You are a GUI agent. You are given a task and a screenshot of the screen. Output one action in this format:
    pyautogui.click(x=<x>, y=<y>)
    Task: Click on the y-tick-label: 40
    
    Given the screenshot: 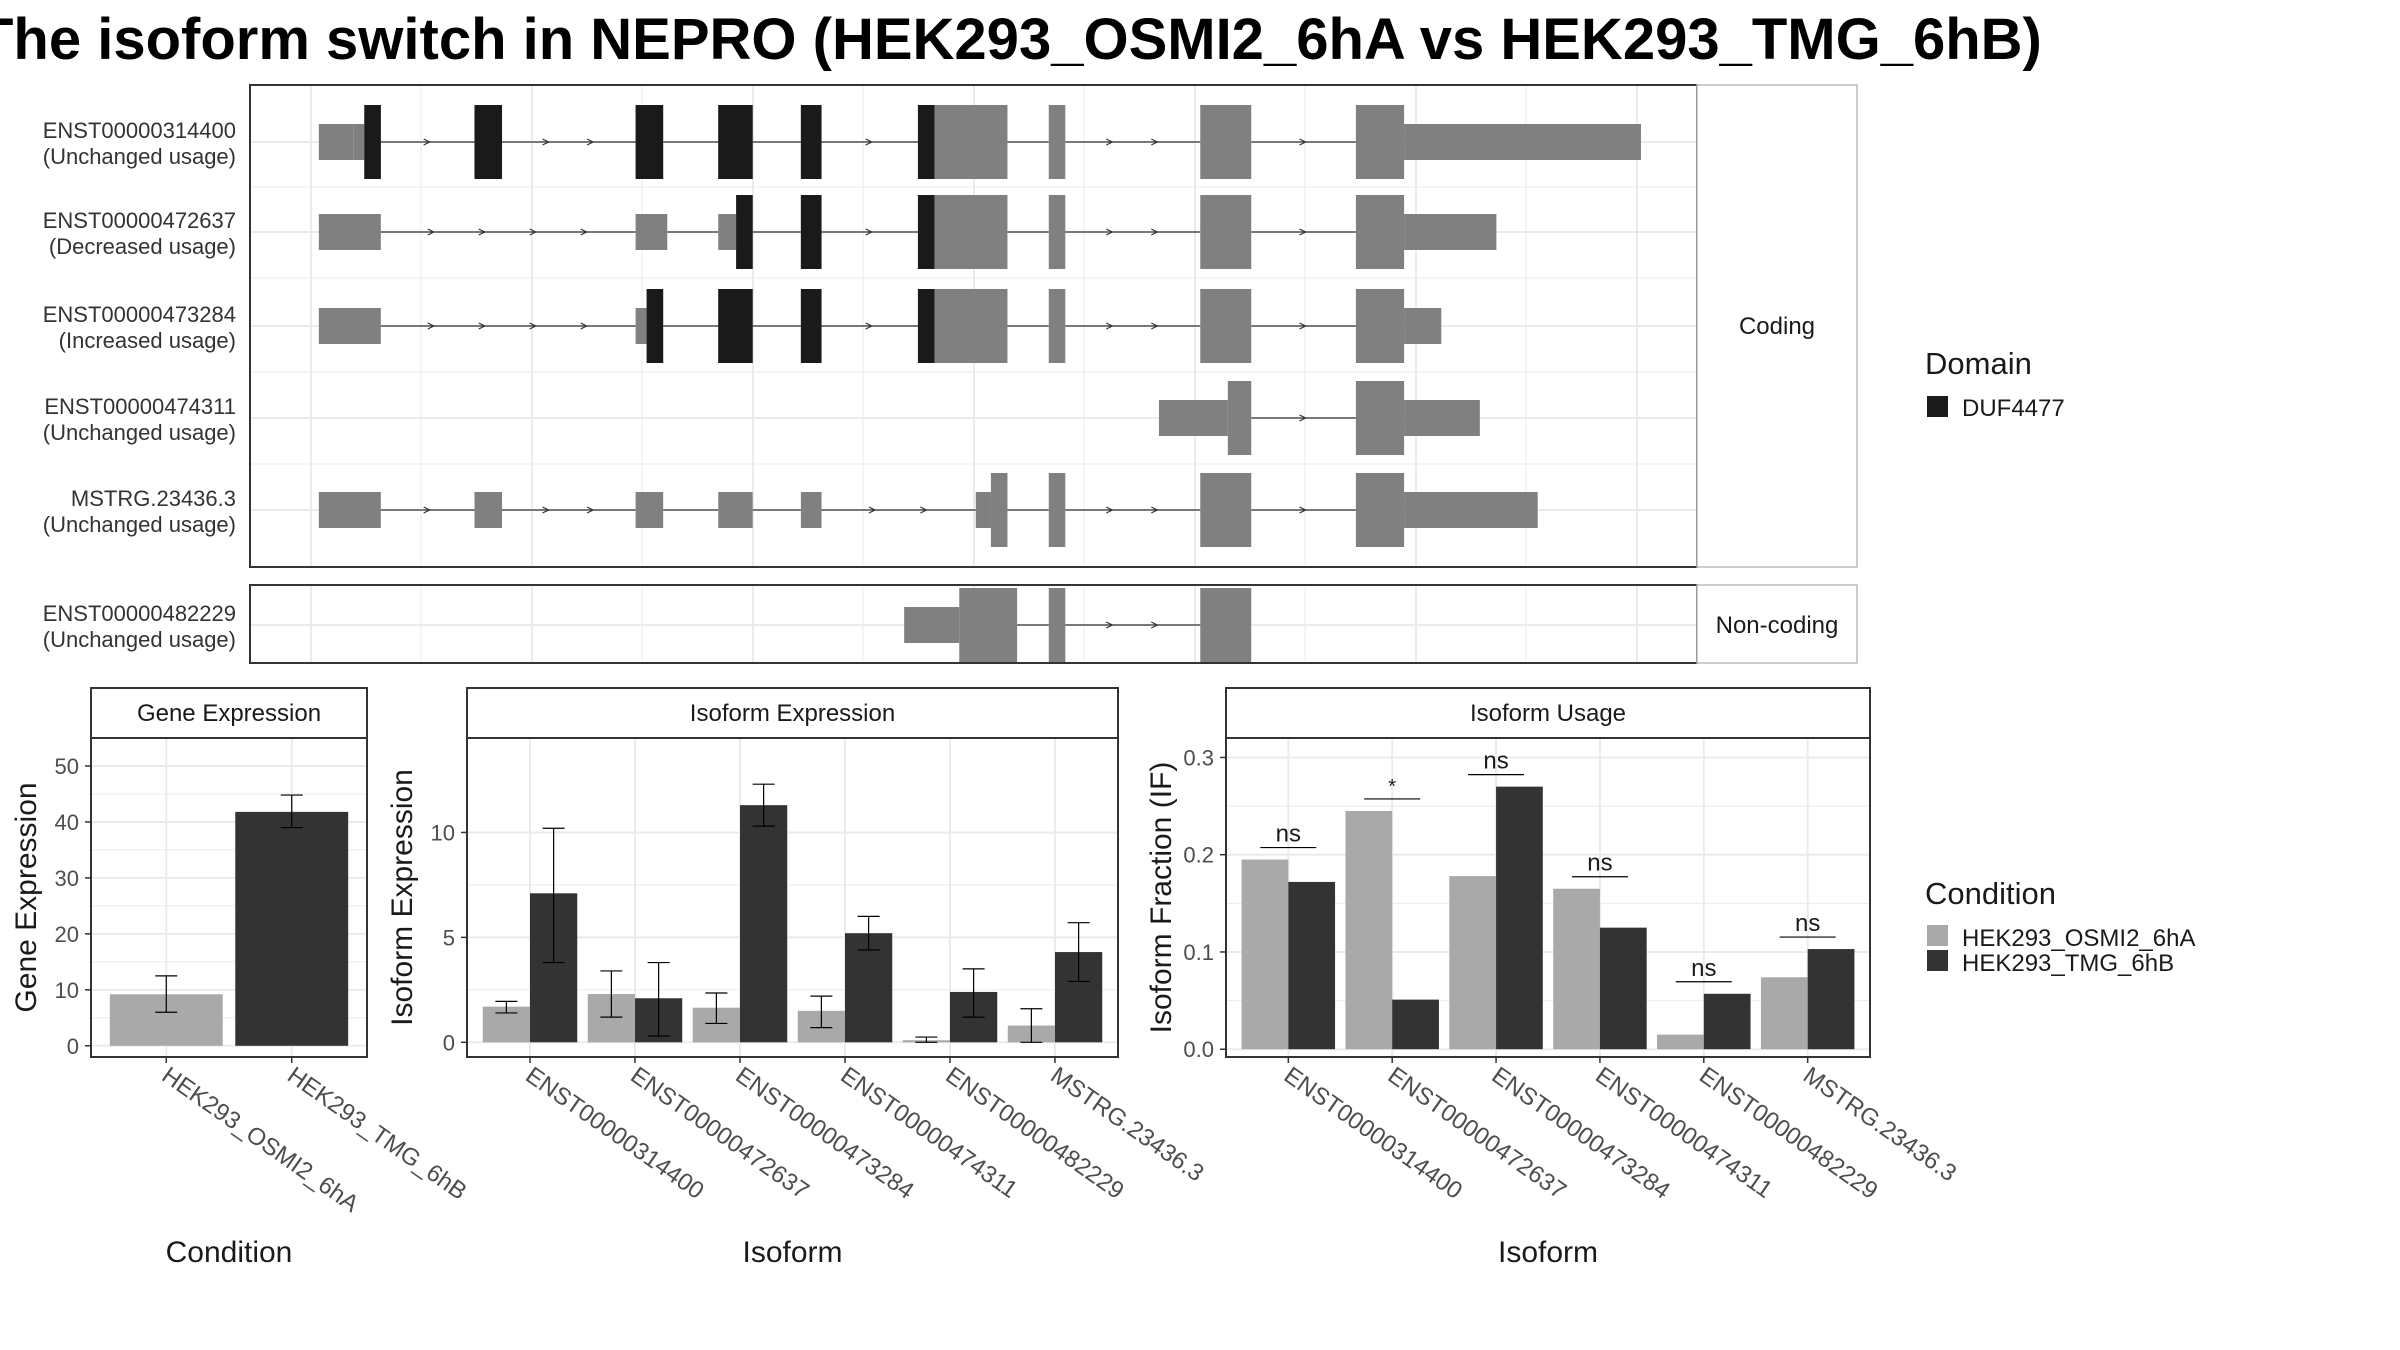 What is the action you would take?
    pyautogui.click(x=67, y=822)
    